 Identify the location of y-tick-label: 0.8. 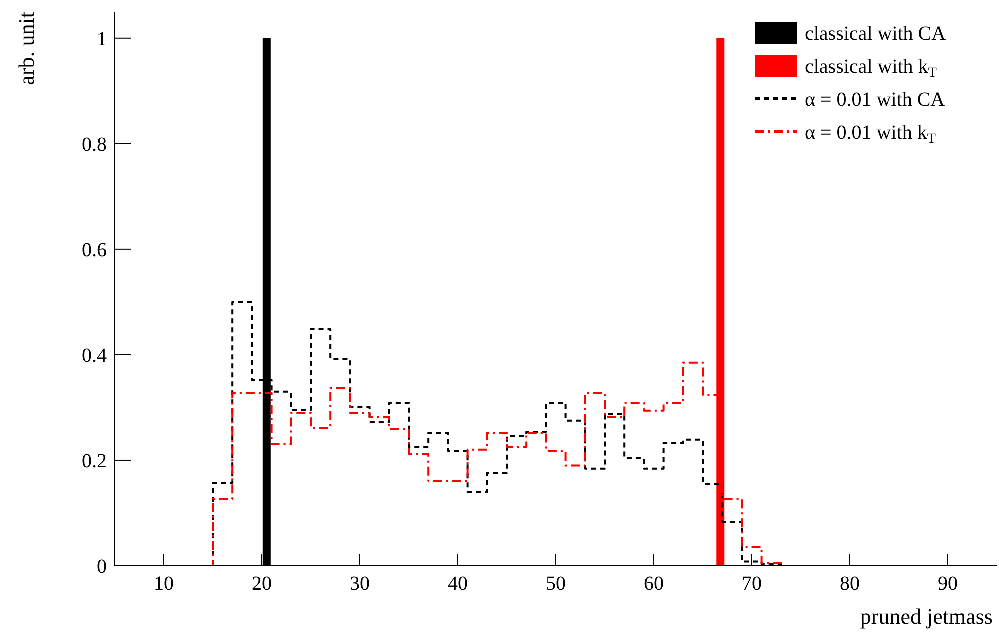
(94, 145).